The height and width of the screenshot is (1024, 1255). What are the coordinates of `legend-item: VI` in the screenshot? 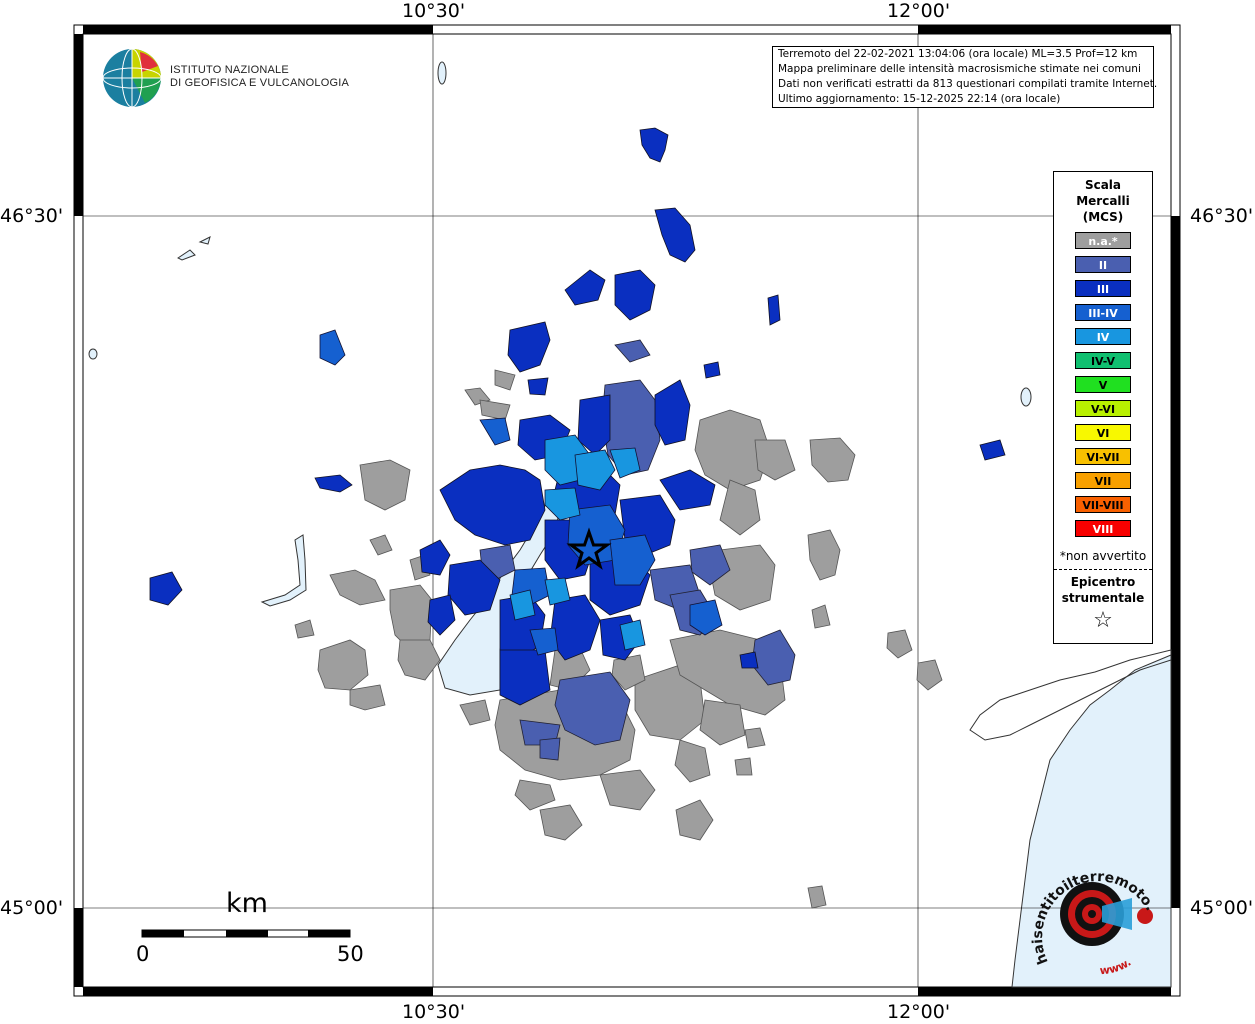 It's located at (1103, 432).